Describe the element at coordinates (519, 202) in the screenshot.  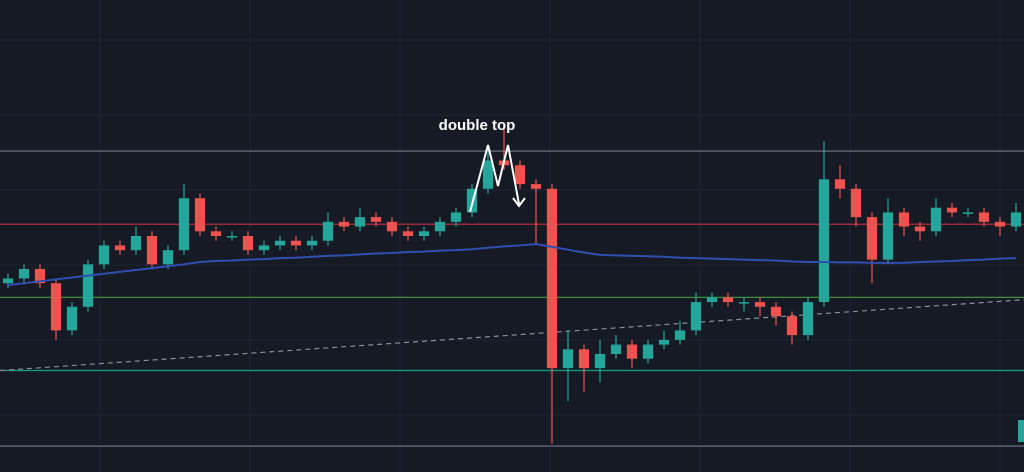
I see `arrow-head` at that location.